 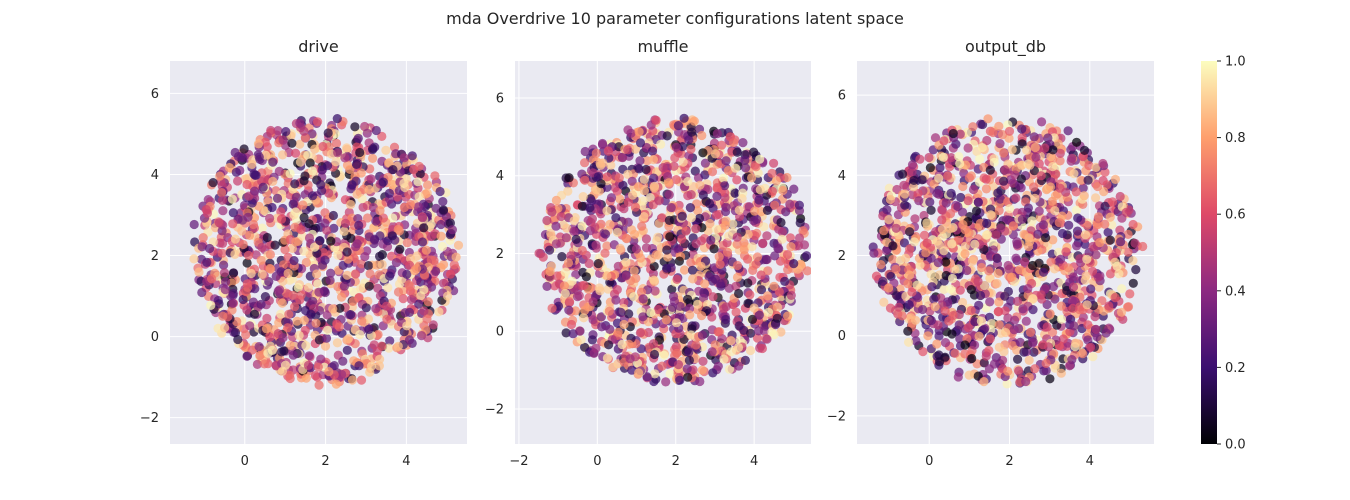 What do you see at coordinates (1235, 138) in the screenshot?
I see `colorbar-tick-label: 0.8` at bounding box center [1235, 138].